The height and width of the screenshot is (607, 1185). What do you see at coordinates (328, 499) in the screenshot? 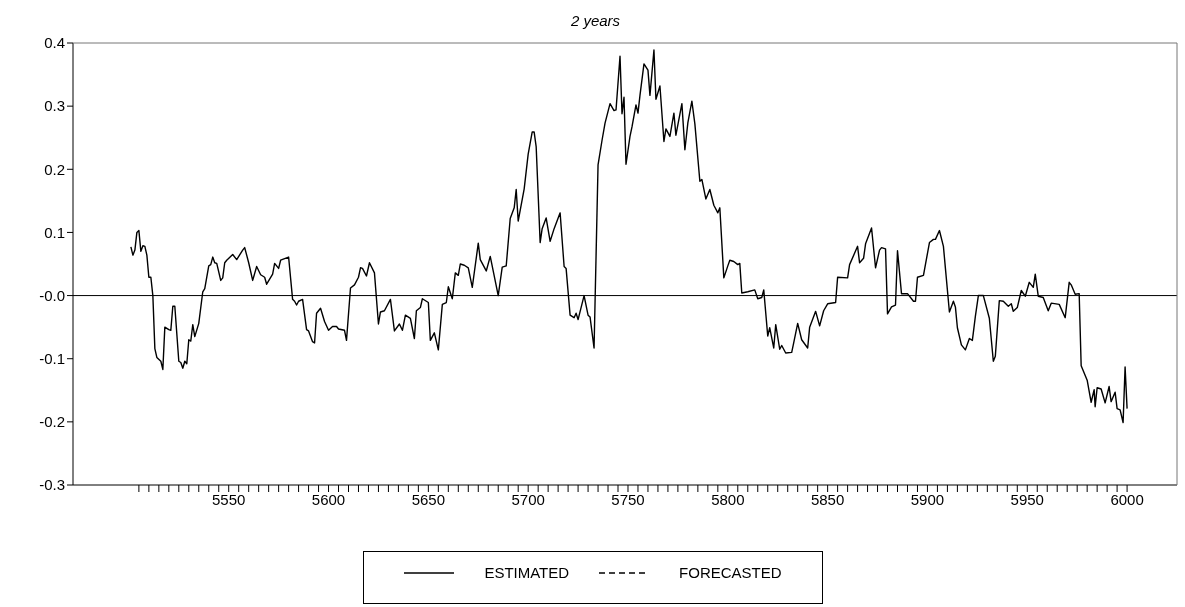
I see `x-tick-label: 5600` at bounding box center [328, 499].